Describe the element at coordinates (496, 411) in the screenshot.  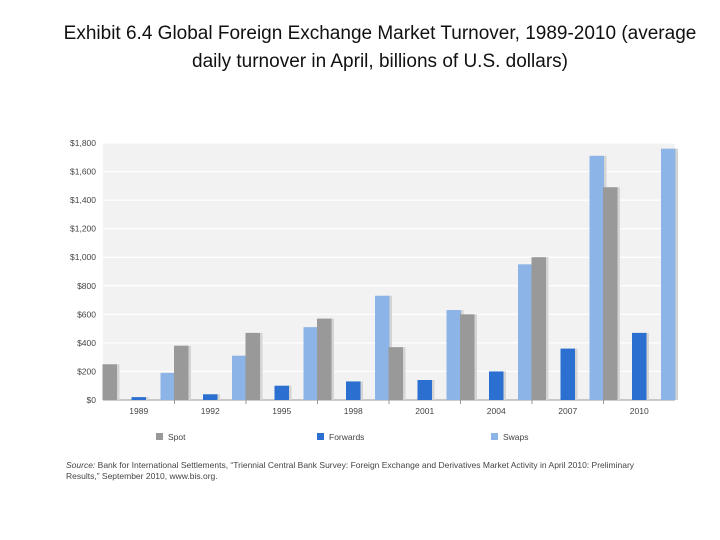
I see `x-tick-label: 2004` at that location.